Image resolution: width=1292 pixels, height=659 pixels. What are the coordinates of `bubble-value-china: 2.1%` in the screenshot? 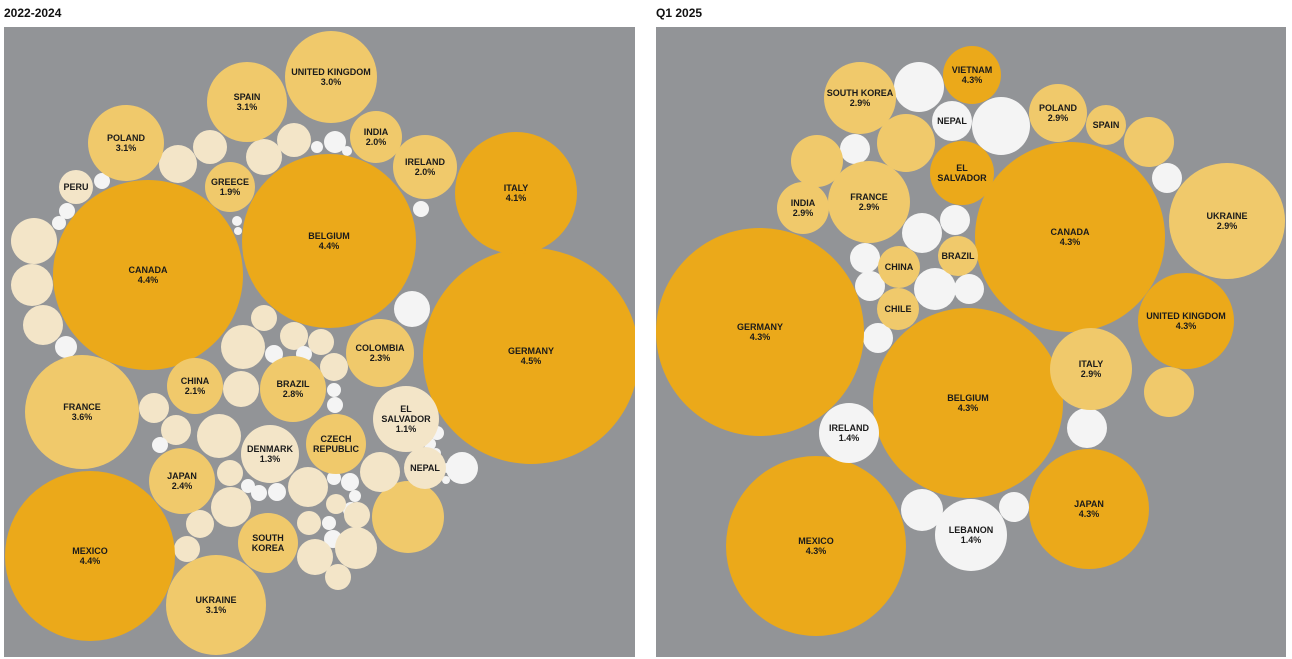 It's located at (195, 391).